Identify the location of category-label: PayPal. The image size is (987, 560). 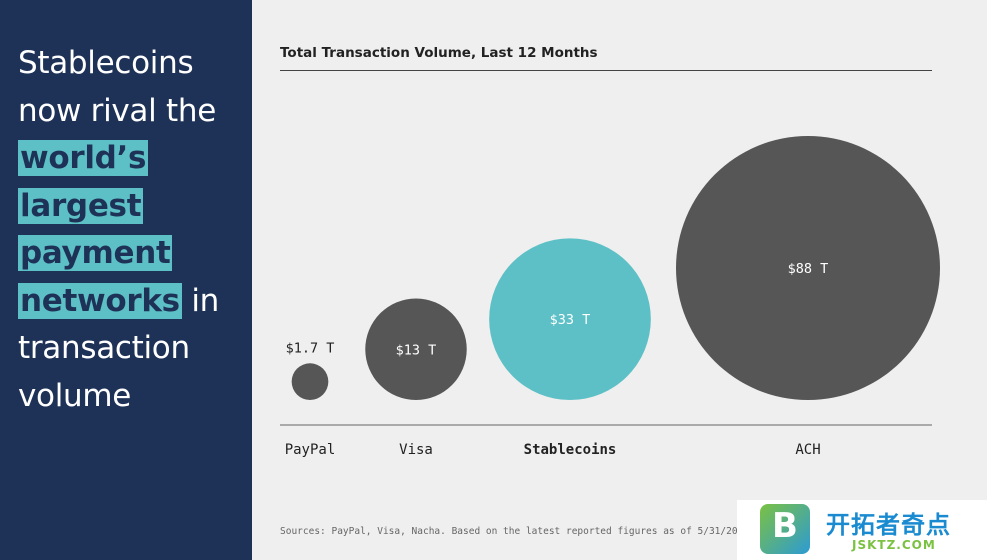
(310, 450).